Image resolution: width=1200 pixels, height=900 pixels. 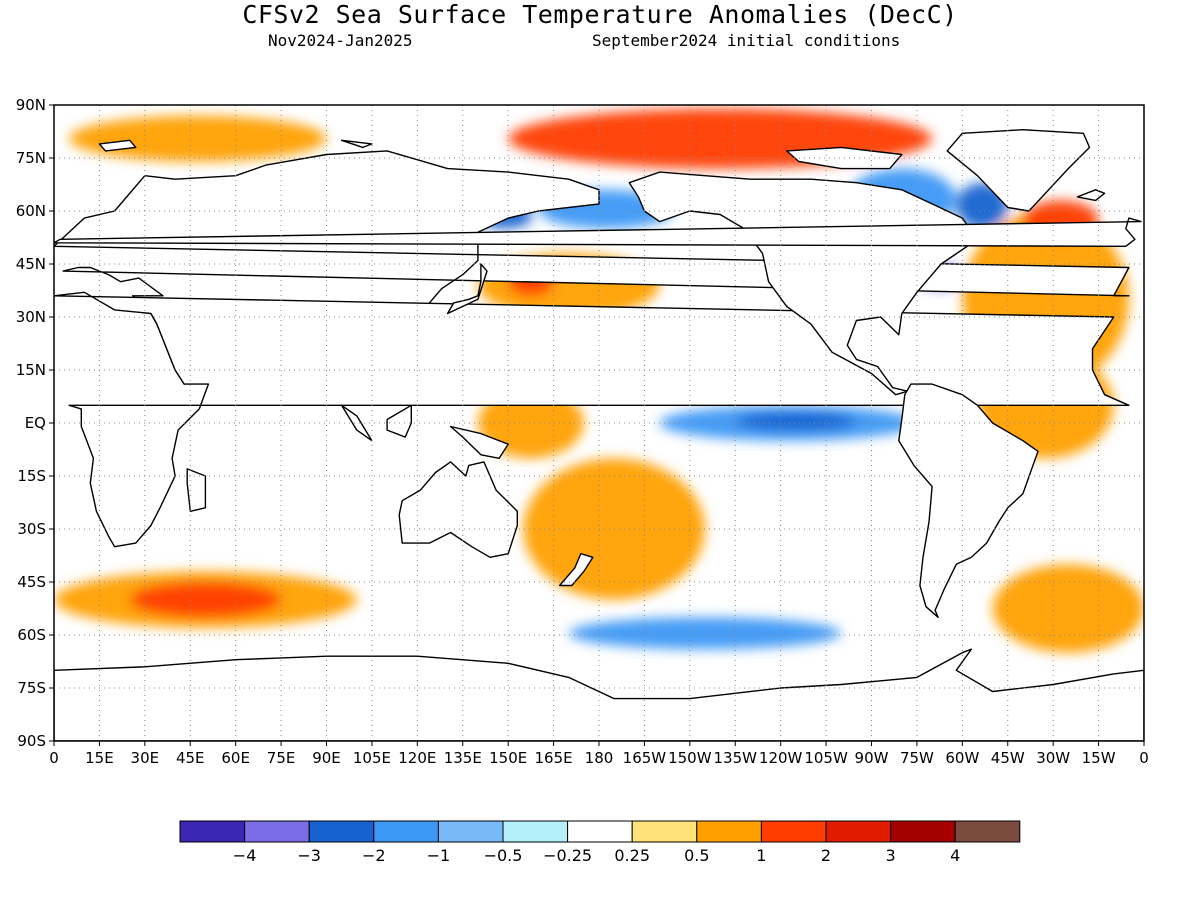 I want to click on lat-label: EQ, so click(x=35, y=423).